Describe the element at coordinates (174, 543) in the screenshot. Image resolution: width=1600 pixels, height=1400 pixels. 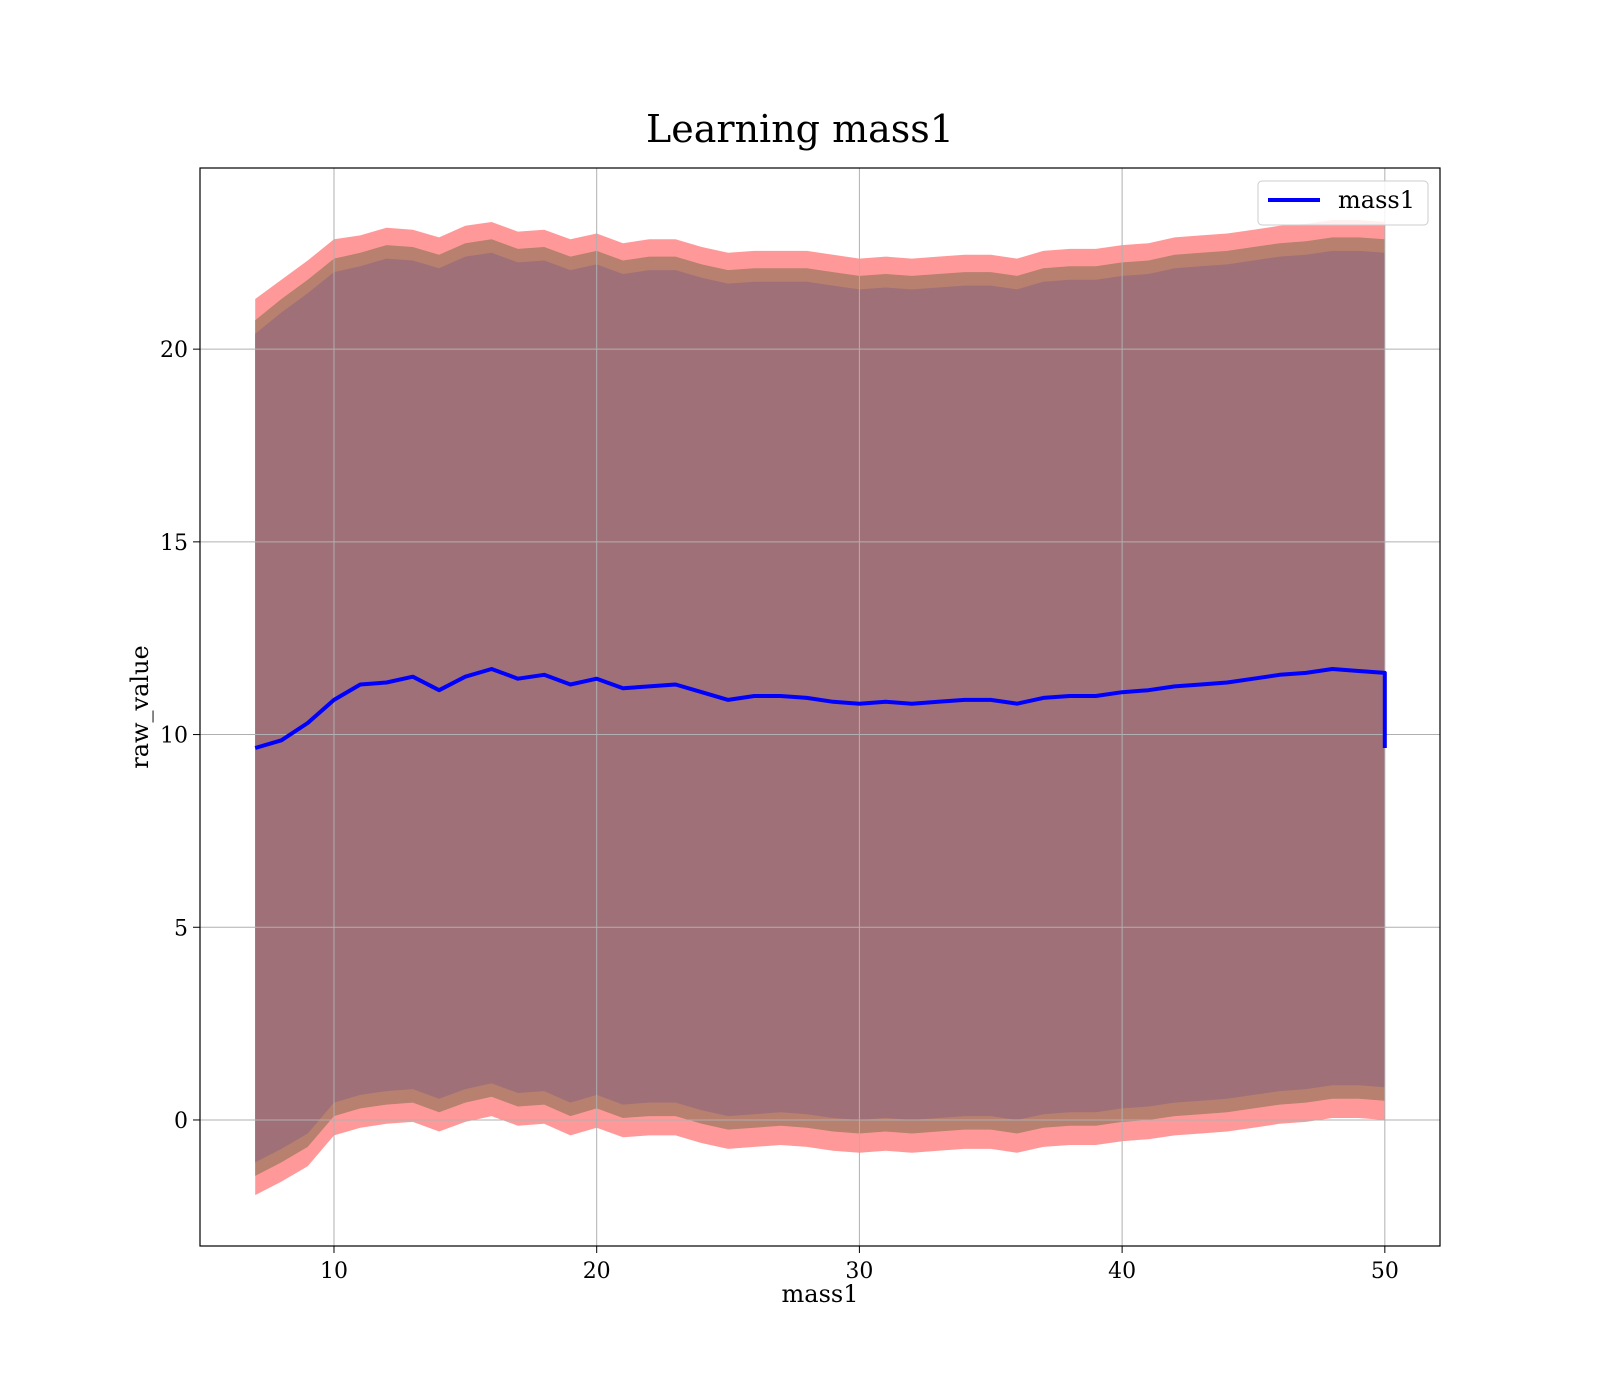
I see `y-tick-label: 15` at that location.